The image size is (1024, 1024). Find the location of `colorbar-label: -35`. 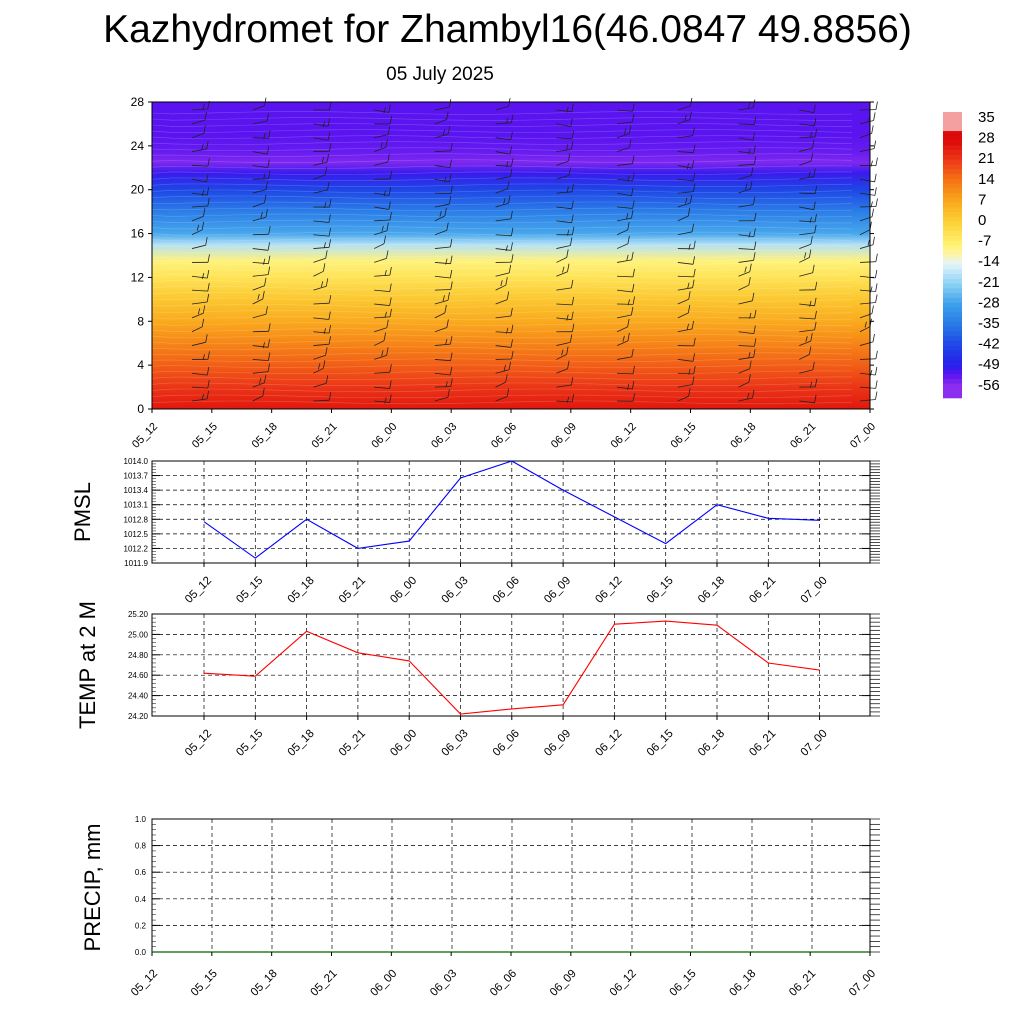

colorbar-label: -35 is located at coordinates (989, 323).